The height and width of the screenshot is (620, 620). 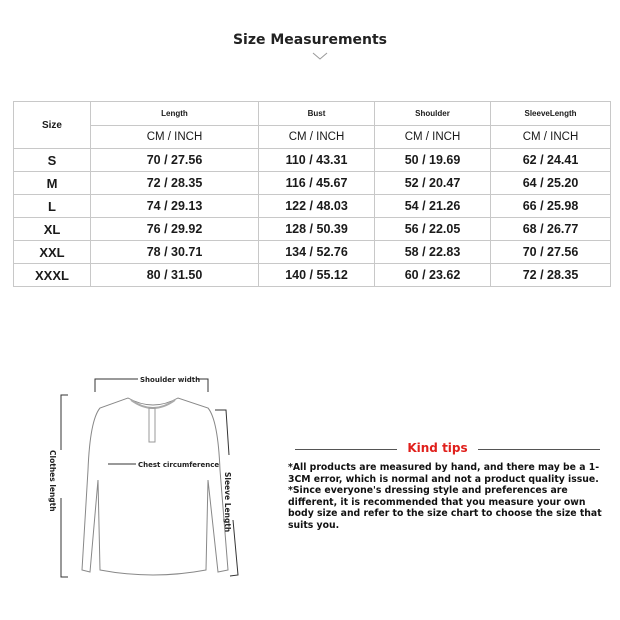 I want to click on size-cell: XXL, so click(x=52, y=252).